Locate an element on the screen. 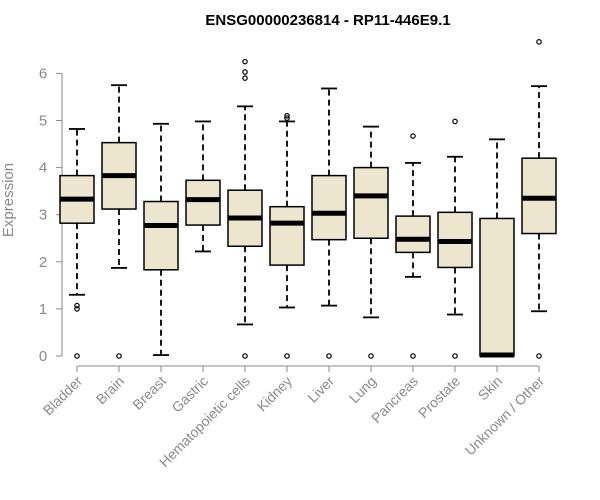  x-tick-label: Breast is located at coordinates (149, 393).